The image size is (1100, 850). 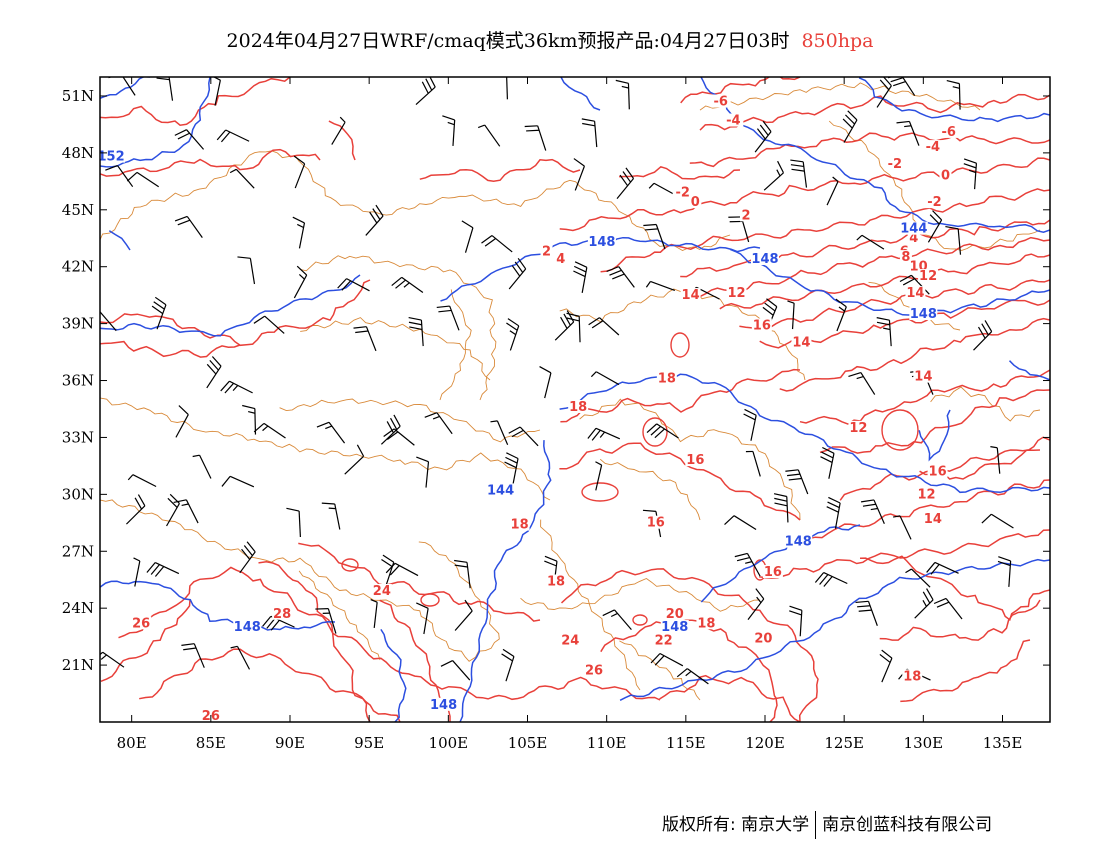 What do you see at coordinates (650, 489) in the screenshot?
I see `boundary-line` at bounding box center [650, 489].